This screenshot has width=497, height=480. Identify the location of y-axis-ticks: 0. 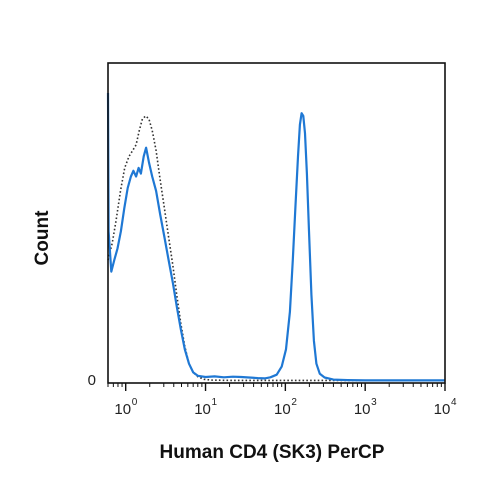
(92, 380).